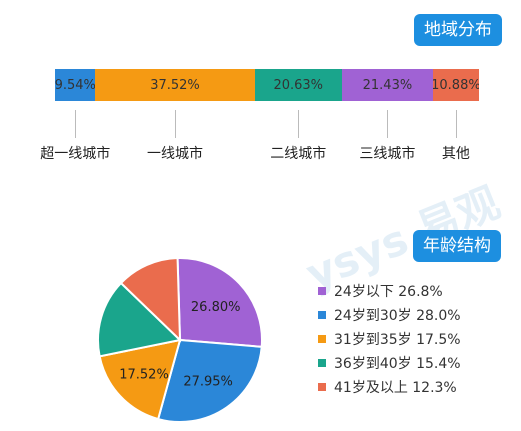 The image size is (521, 431). Describe the element at coordinates (455, 154) in the screenshot. I see `category-label: 其他` at that location.